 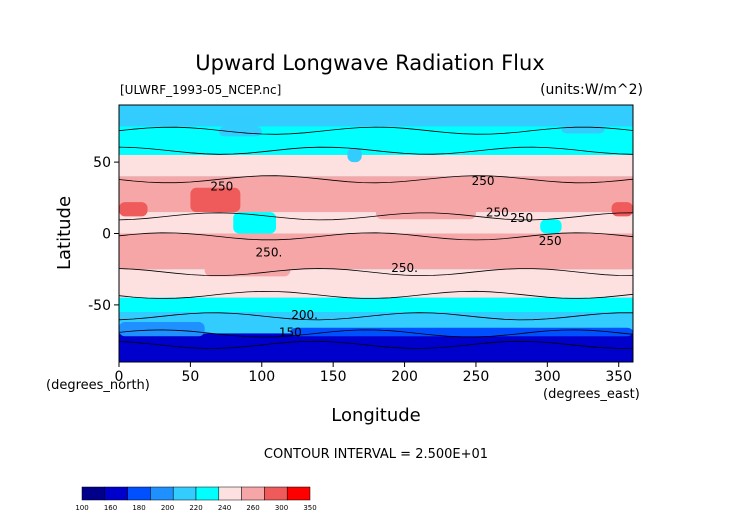 I want to click on y-tick-label: 0, so click(x=106, y=235).